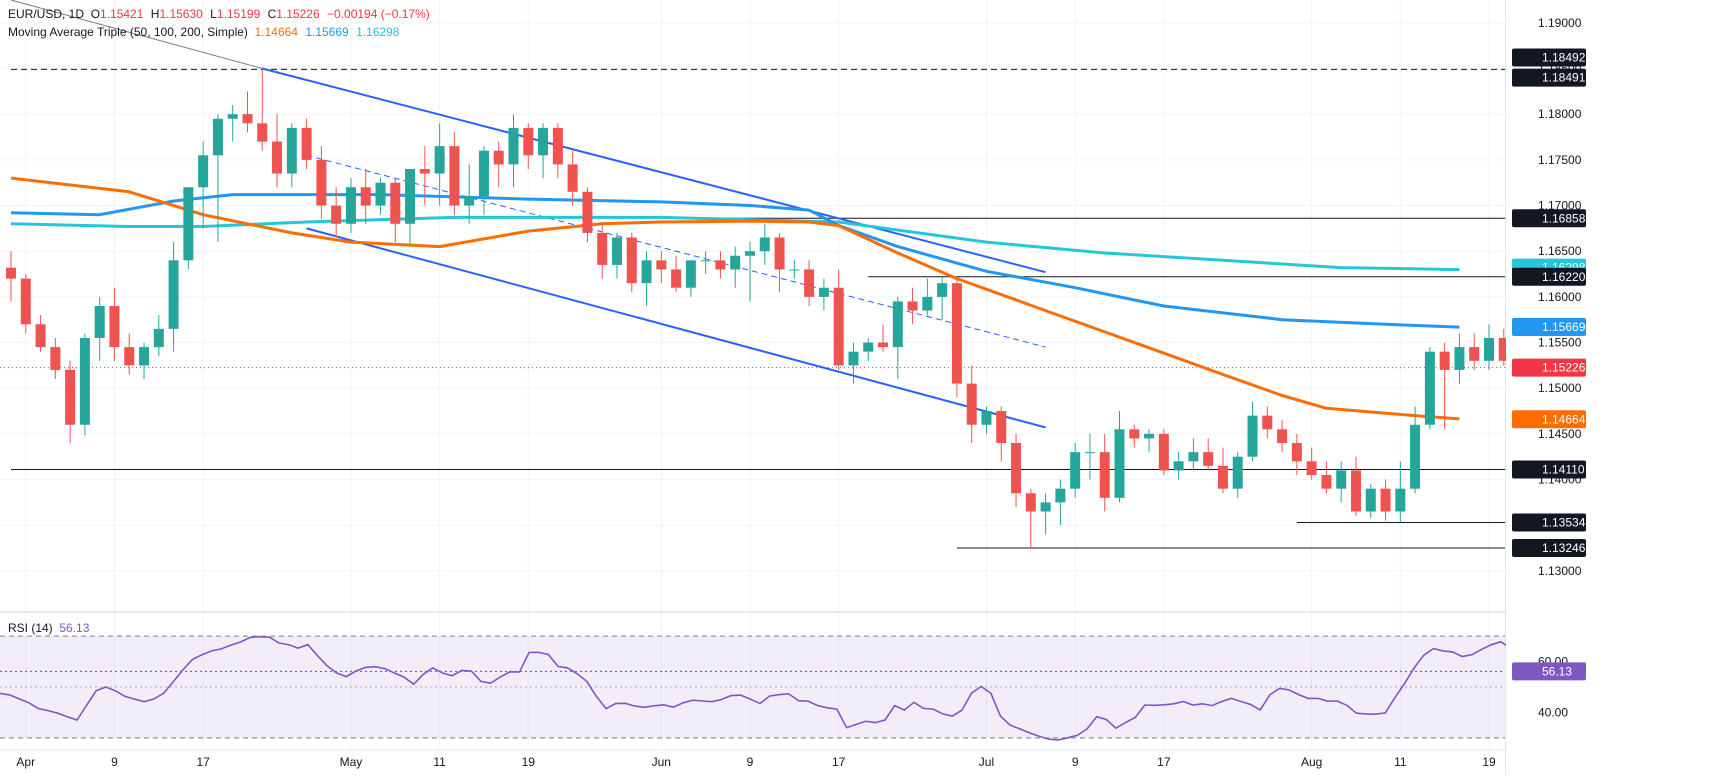 Image resolution: width=1729 pixels, height=780 pixels. I want to click on price-tag: 1.14664, so click(1549, 419).